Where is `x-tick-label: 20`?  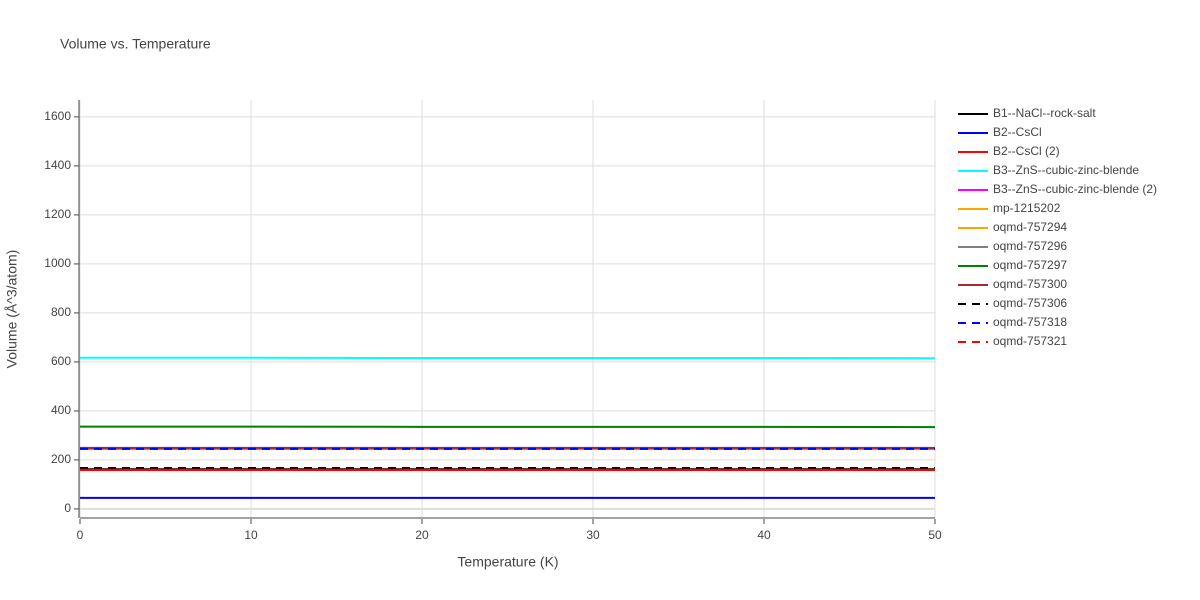
x-tick-label: 20 is located at coordinates (422, 535).